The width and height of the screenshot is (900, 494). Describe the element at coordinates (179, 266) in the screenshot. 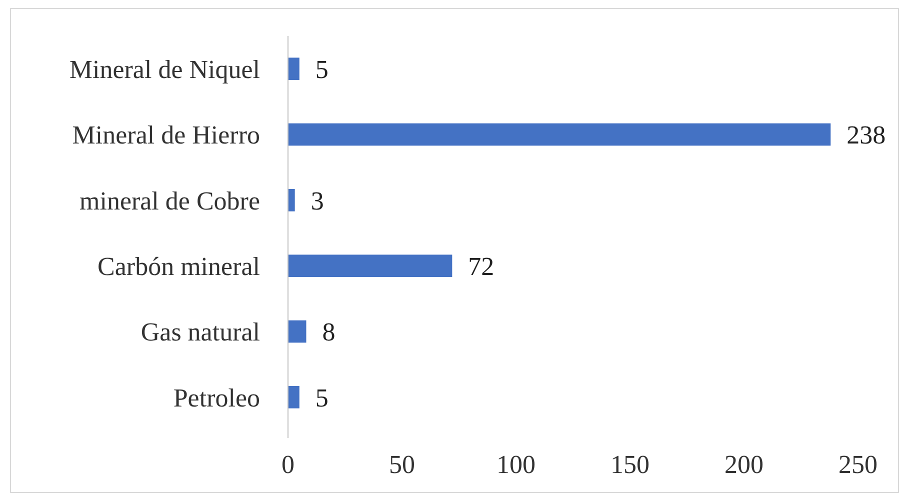

I see `y-tick-label: Carbón mineral` at that location.